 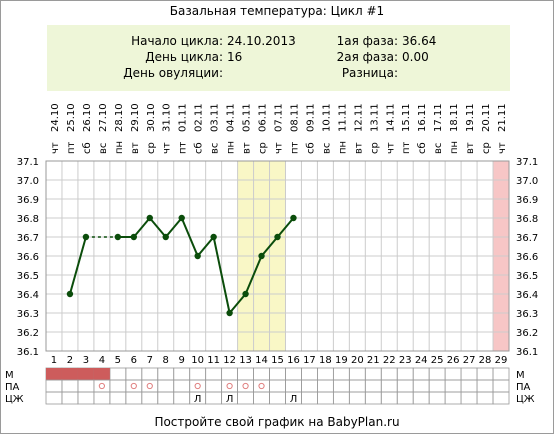 I want to click on row-label-right: ПА, so click(x=523, y=387).